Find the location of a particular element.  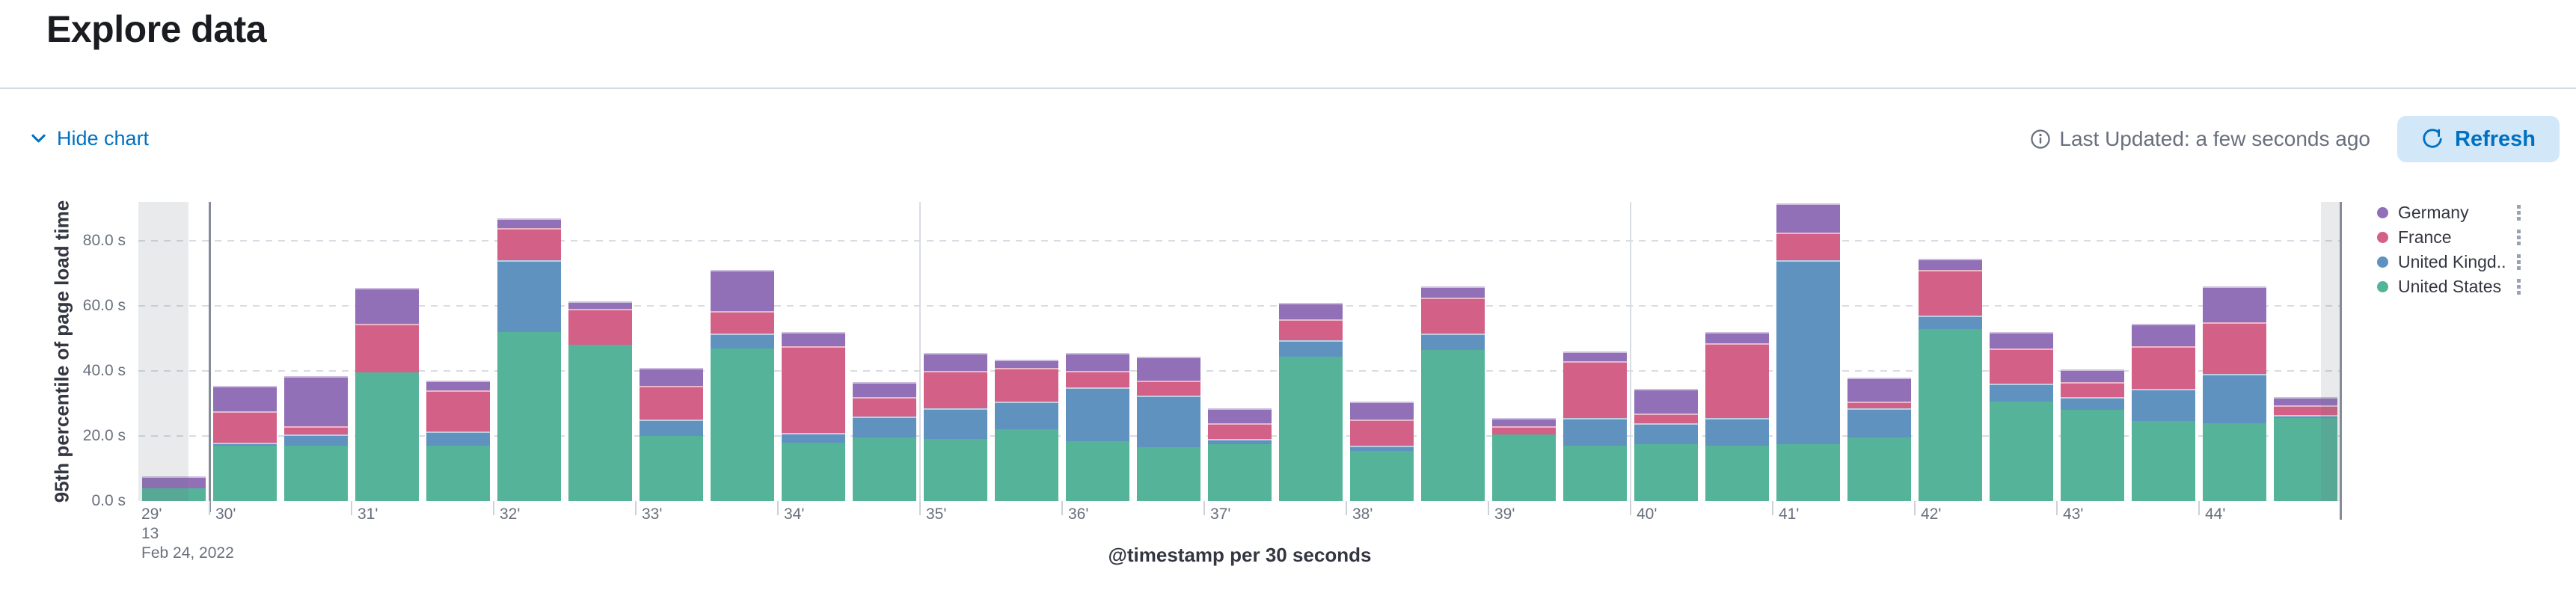

legend-item-germany: Germany is located at coordinates (2450, 212).